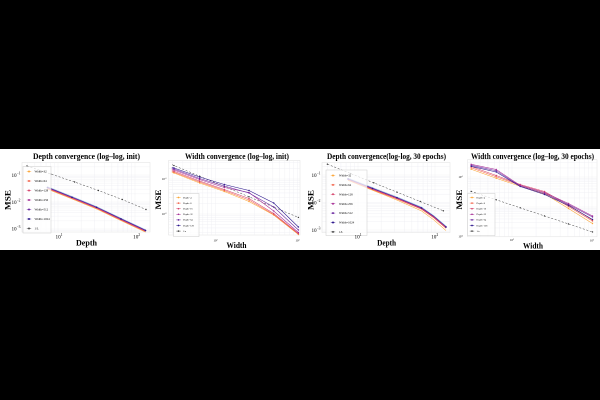 Image resolution: width=600 pixels, height=400 pixels. Describe the element at coordinates (386, 156) in the screenshot. I see `svg-text:Depth convergence(log-log, 30: Depth convergence(log-log, 30 epochs)` at that location.